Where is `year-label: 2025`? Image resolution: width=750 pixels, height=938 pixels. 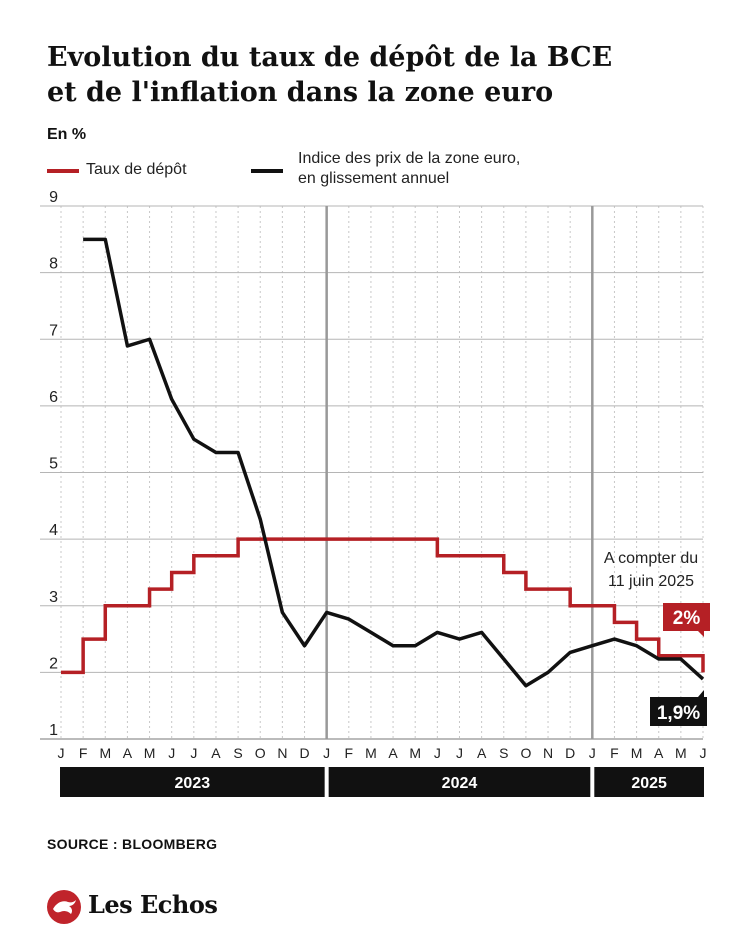 year-label: 2025 is located at coordinates (649, 783).